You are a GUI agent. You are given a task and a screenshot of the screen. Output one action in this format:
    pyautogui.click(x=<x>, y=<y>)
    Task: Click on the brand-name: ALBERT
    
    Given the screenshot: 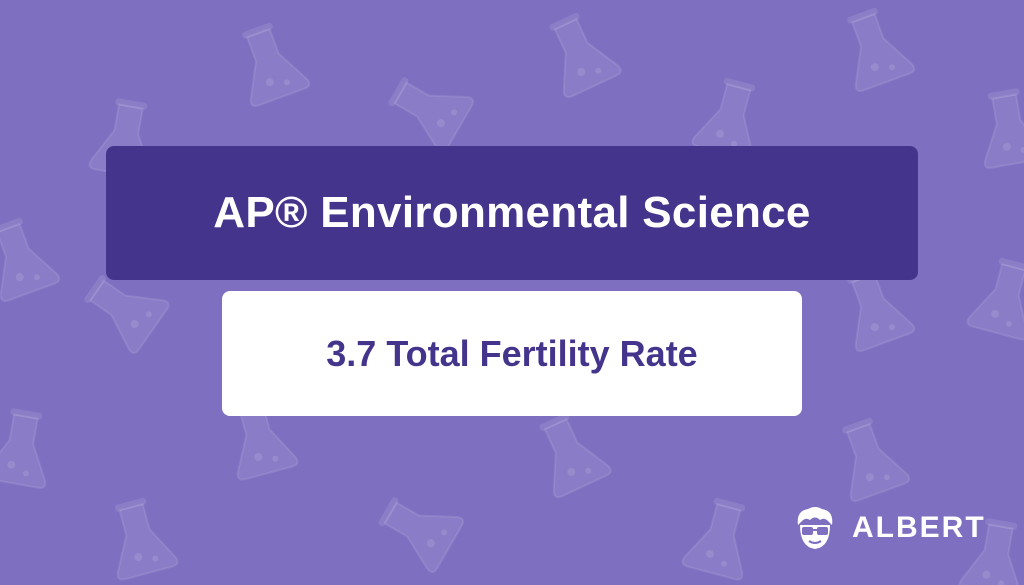 What is the action you would take?
    pyautogui.click(x=919, y=527)
    